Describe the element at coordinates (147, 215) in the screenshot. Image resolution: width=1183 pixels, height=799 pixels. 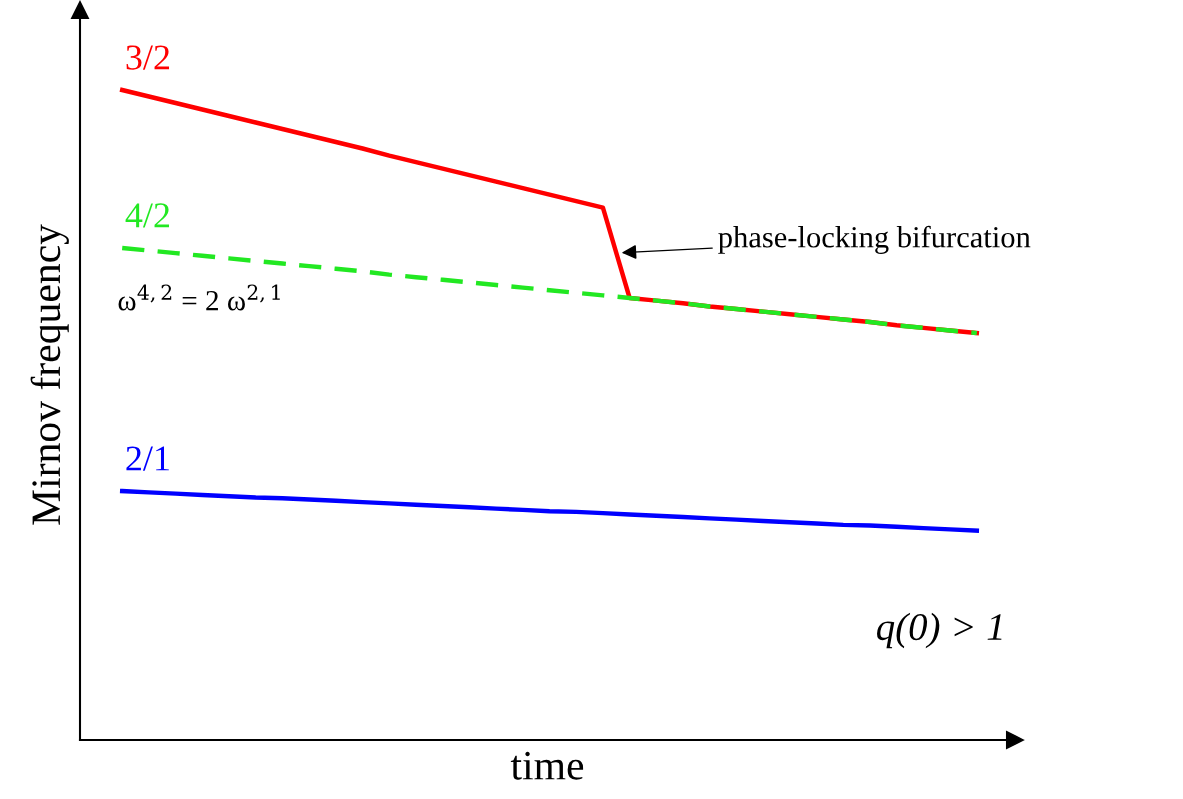
I see `series-label: 4/2` at that location.